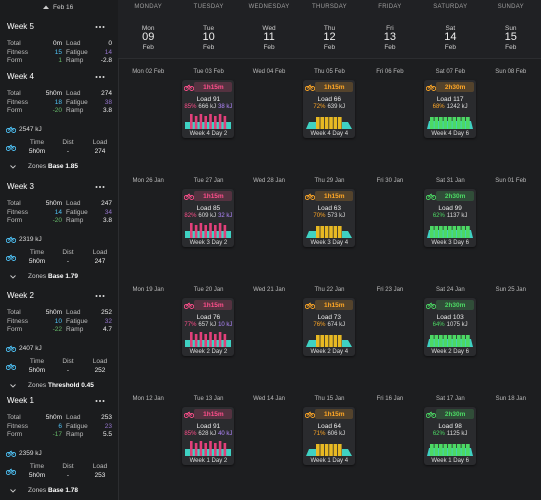 This screenshot has width=541, height=500. Describe the element at coordinates (269, 37) in the screenshot. I see `day-number: 11` at that location.